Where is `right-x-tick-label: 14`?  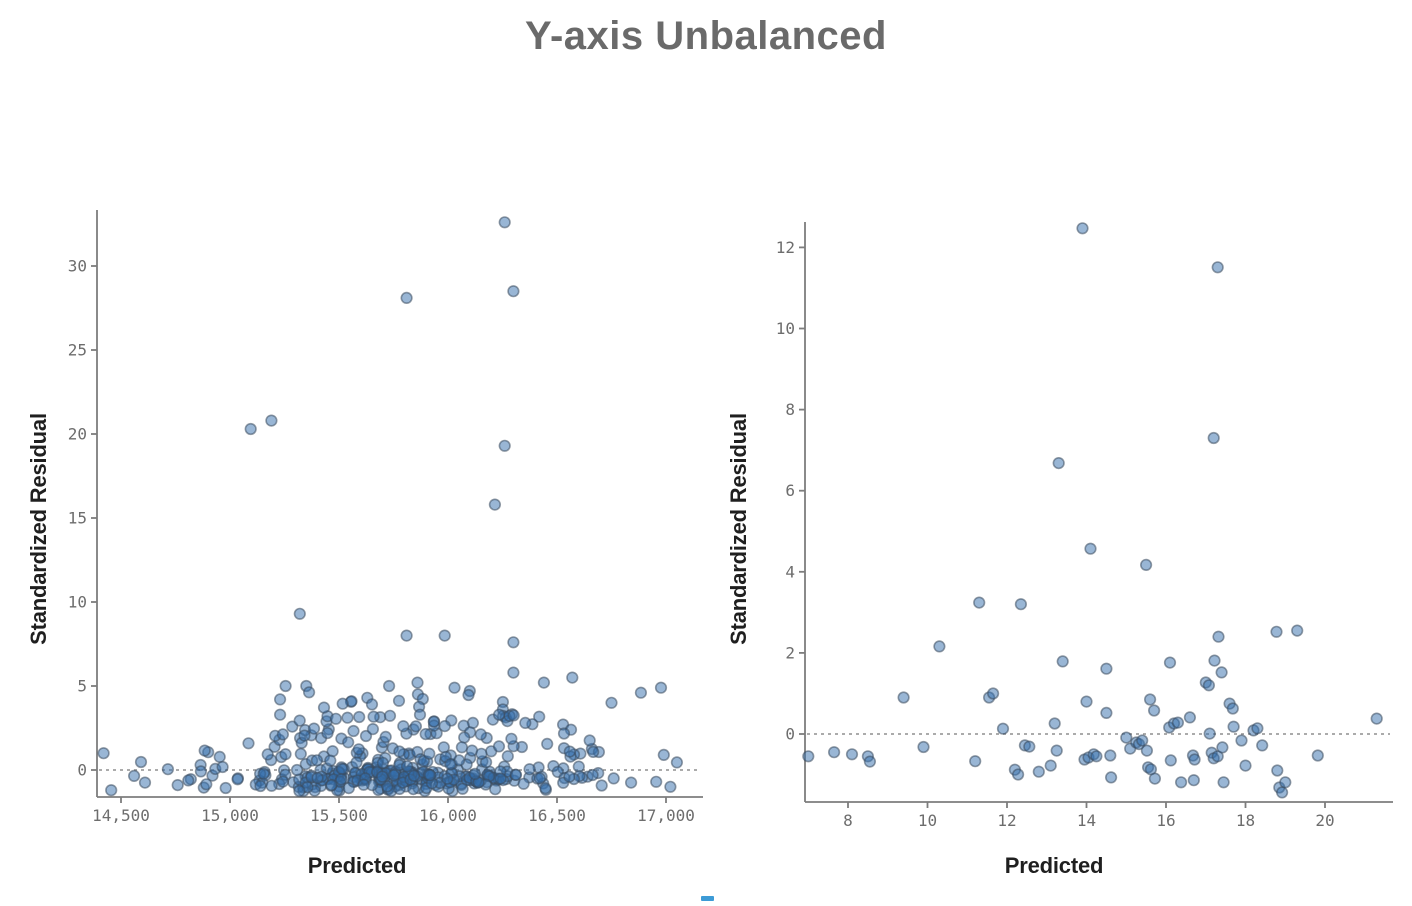
right-x-tick-label: 14 is located at coordinates (1086, 820).